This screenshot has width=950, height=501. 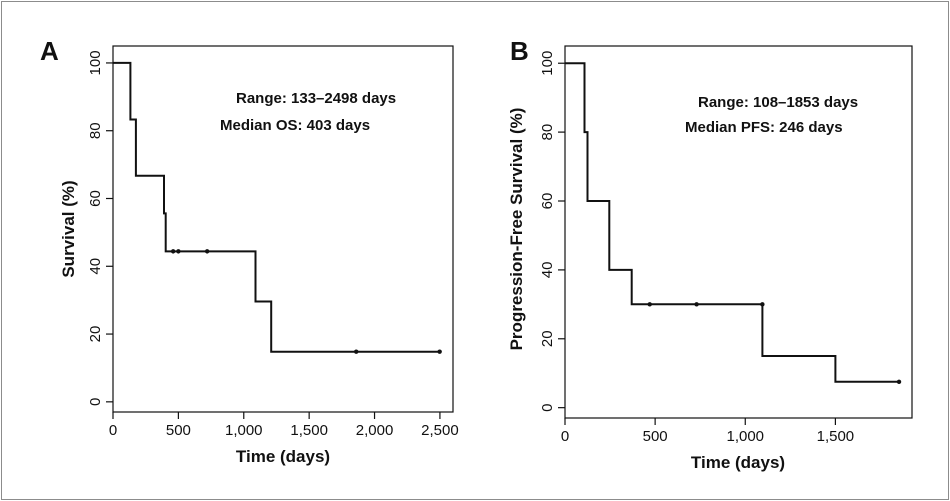 What do you see at coordinates (655, 436) in the screenshot?
I see `panel-b-x-tick-label: 500` at bounding box center [655, 436].